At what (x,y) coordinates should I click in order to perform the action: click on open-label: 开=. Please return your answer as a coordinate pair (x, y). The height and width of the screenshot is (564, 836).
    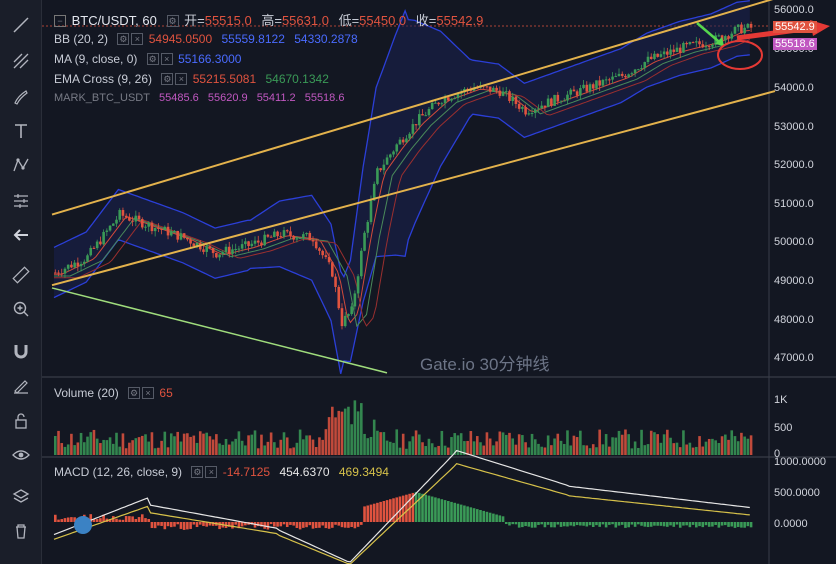
    Looking at the image, I should click on (194, 20).